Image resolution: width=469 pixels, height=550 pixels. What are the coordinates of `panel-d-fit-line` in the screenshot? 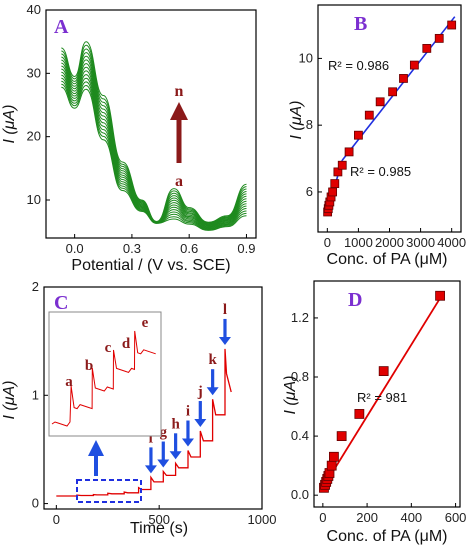 It's located at (383, 390).